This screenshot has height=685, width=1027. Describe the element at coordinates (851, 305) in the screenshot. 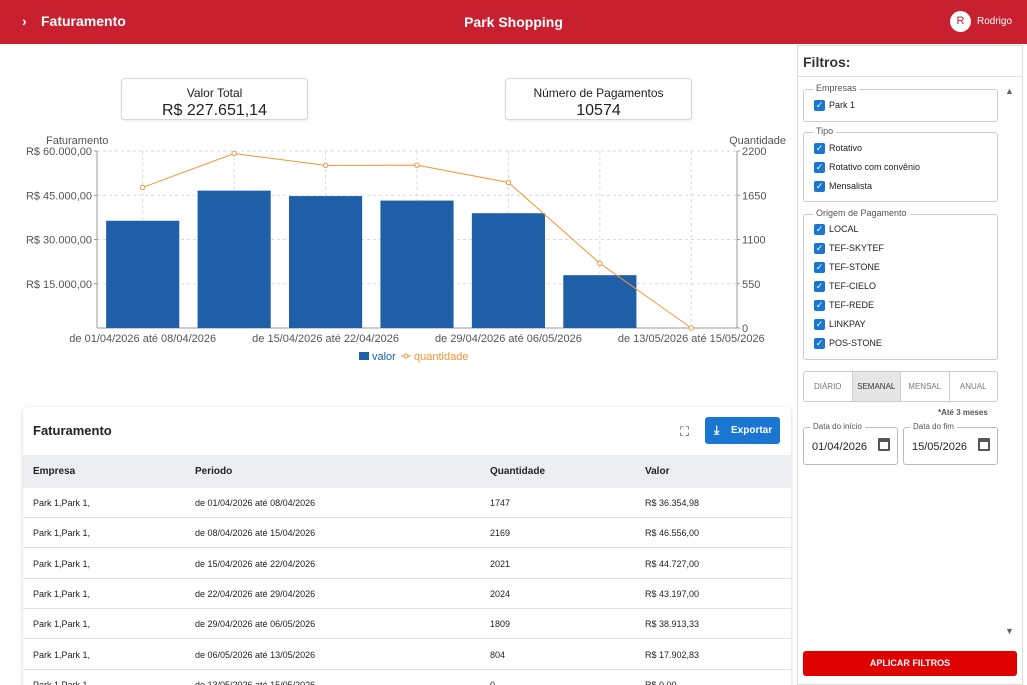

I see `origem-option-label: TEF-REDE` at that location.